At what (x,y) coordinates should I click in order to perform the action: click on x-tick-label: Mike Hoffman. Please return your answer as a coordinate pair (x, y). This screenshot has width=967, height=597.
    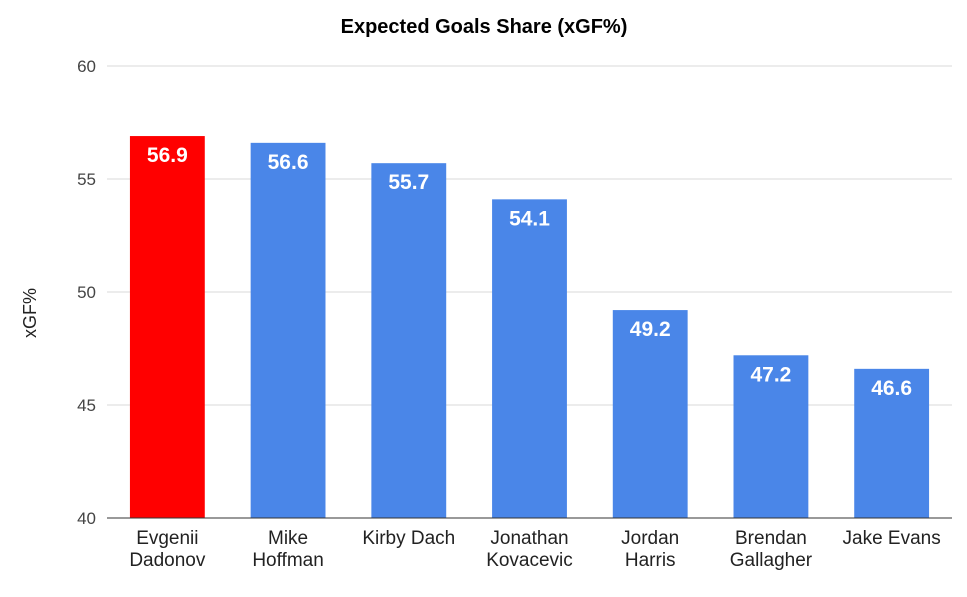
    Looking at the image, I should click on (287, 549).